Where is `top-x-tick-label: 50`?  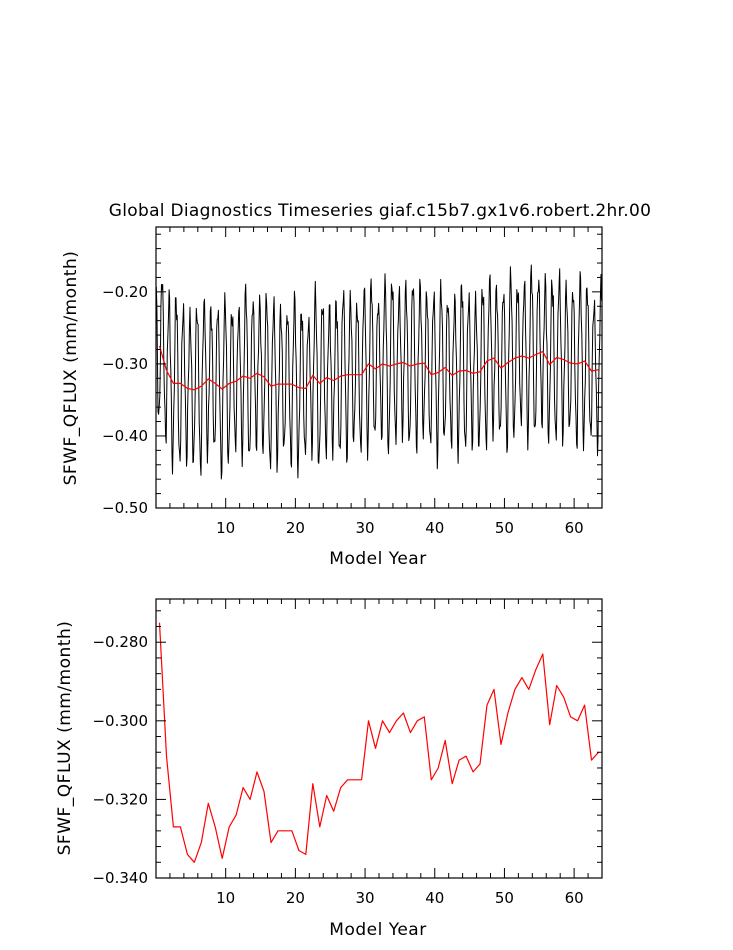 top-x-tick-label: 50 is located at coordinates (504, 528).